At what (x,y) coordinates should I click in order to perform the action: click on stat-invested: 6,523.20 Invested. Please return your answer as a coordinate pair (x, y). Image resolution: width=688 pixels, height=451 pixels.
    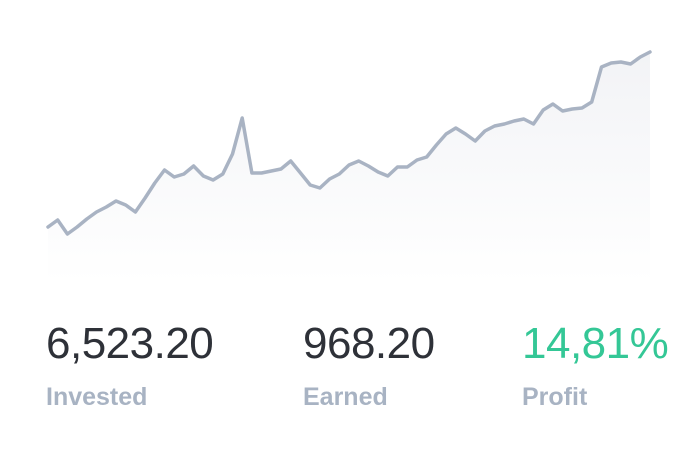
    Looking at the image, I should click on (130, 365).